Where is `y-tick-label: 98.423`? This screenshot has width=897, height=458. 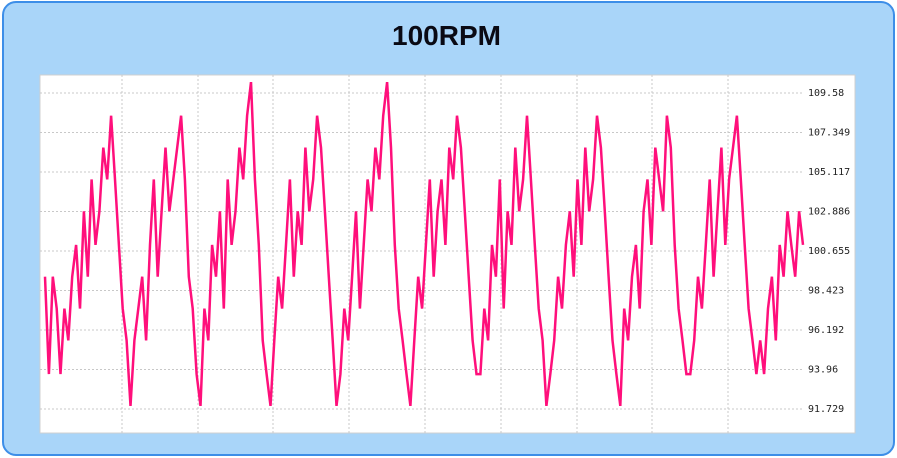 y-tick-label: 98.423 is located at coordinates (826, 290).